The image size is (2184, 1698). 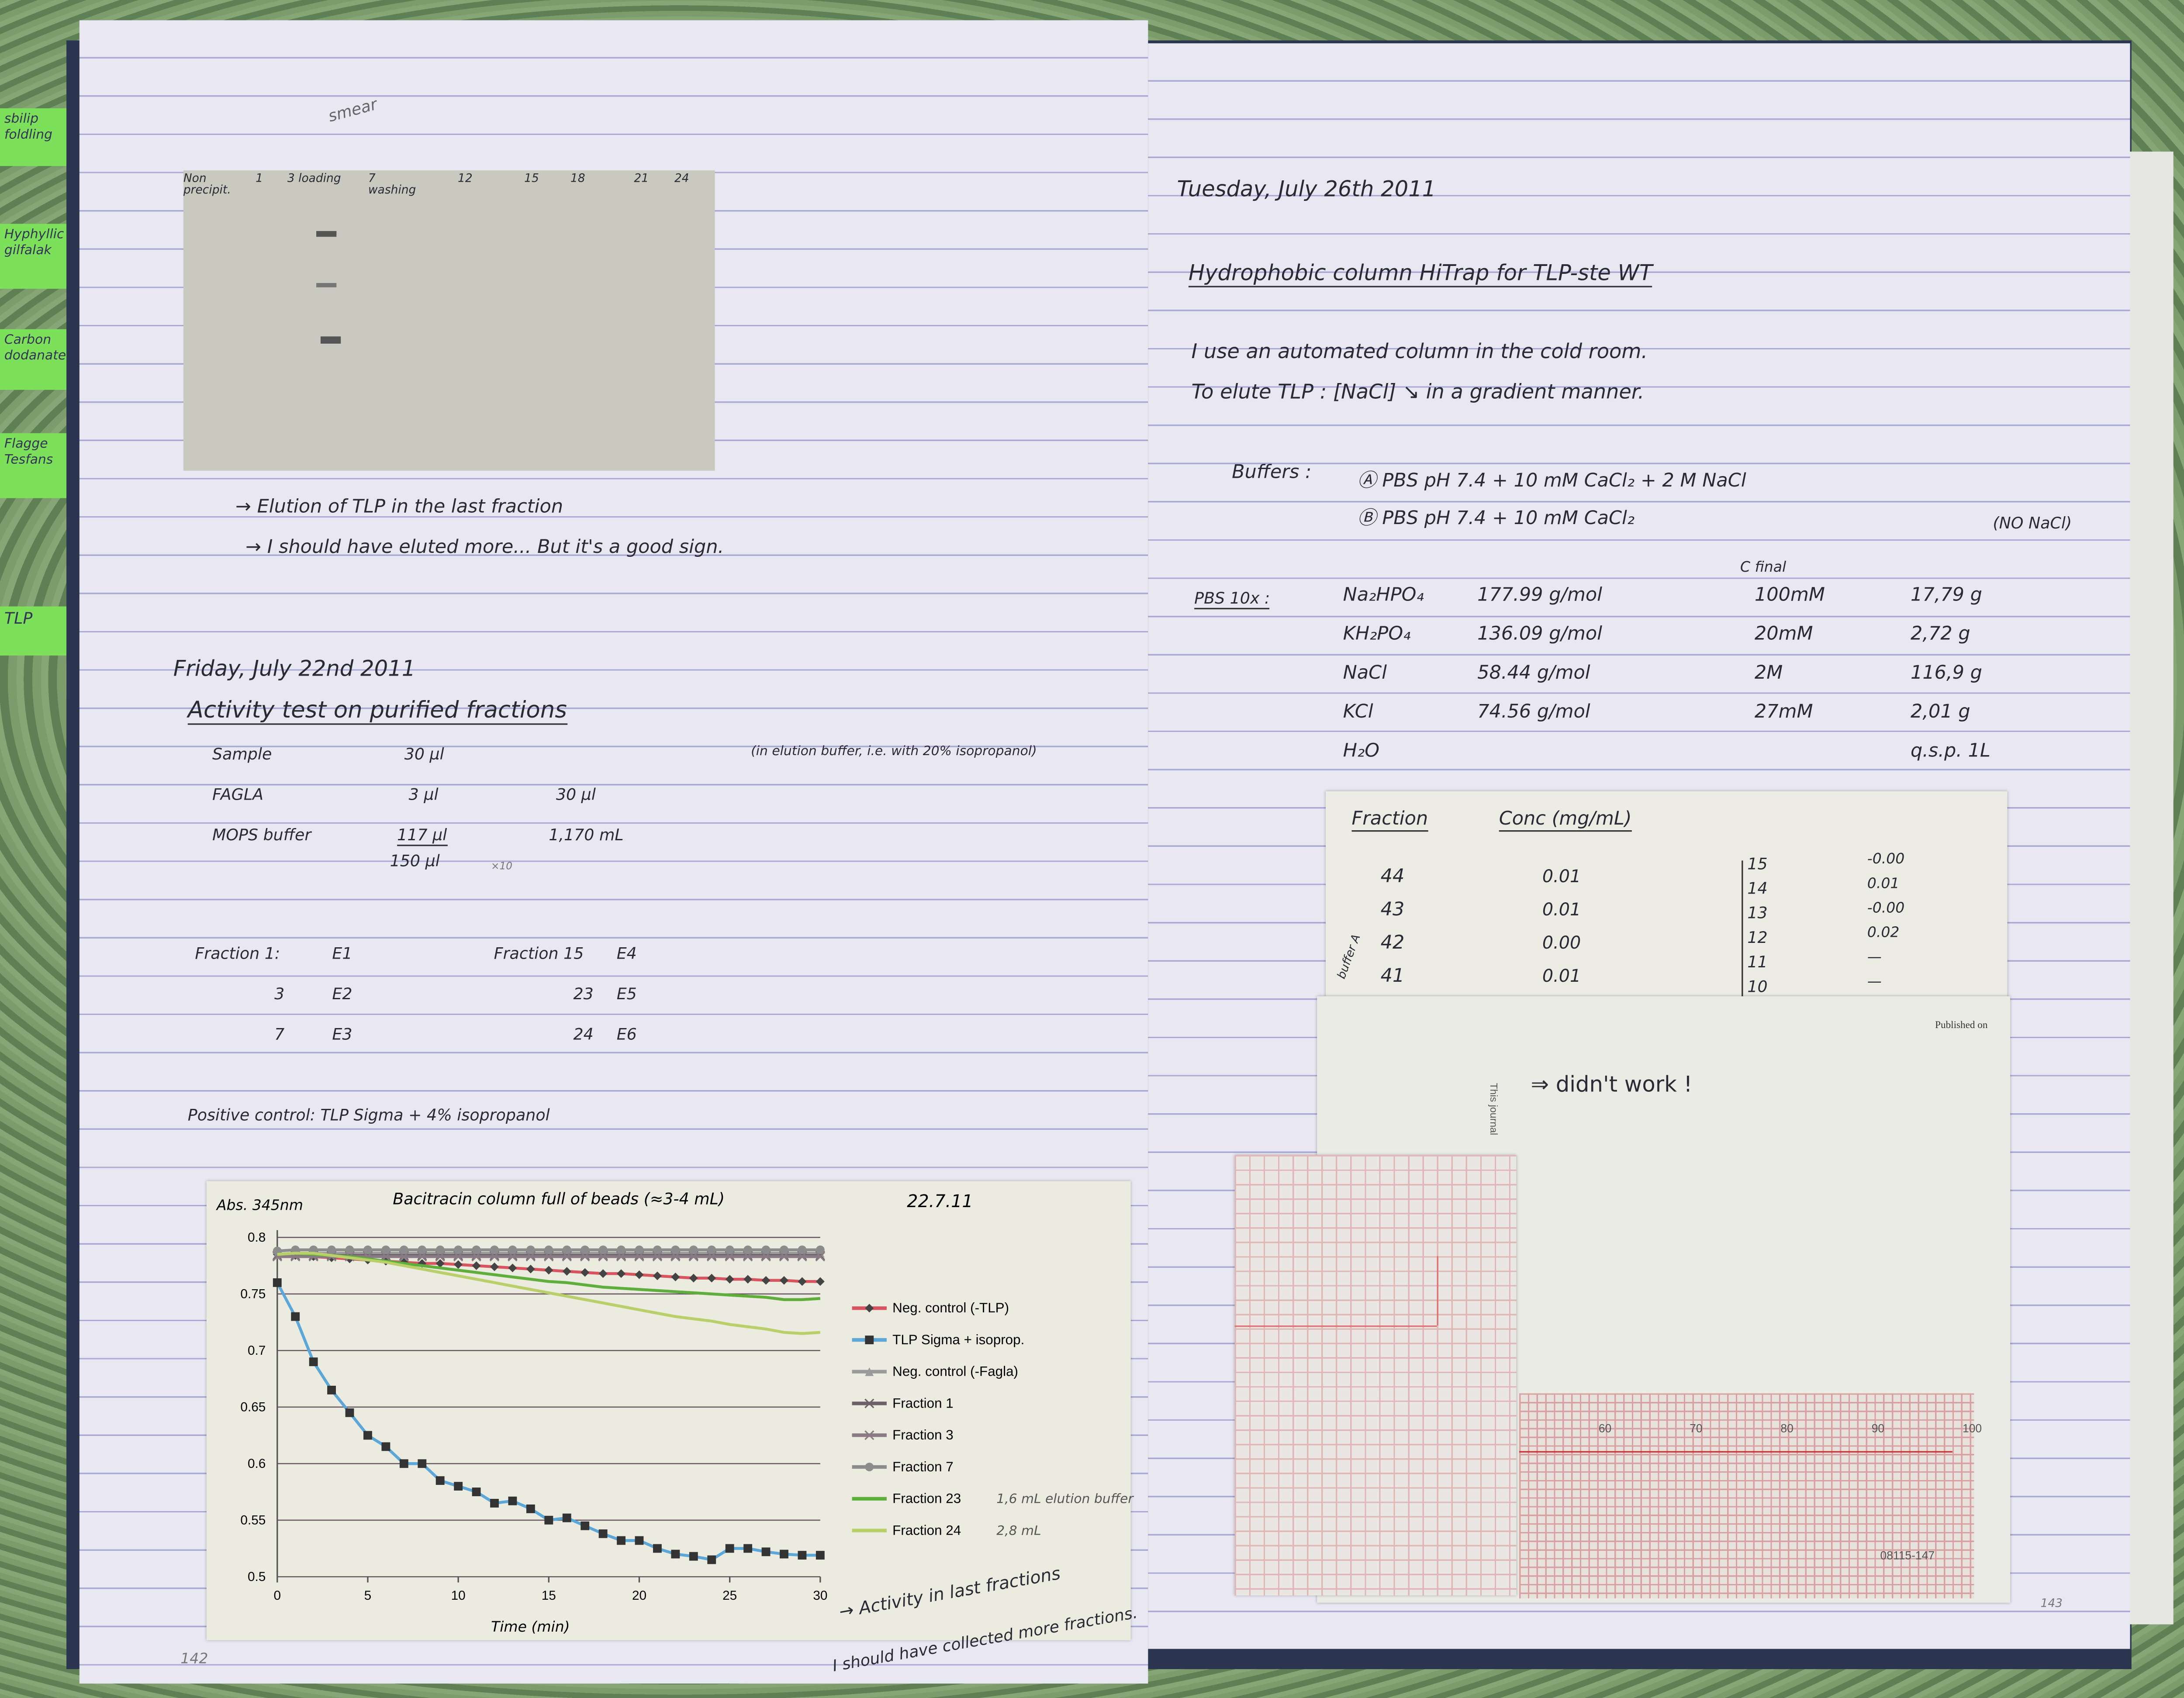 I want to click on x-tick-label: 30, so click(x=820, y=1595).